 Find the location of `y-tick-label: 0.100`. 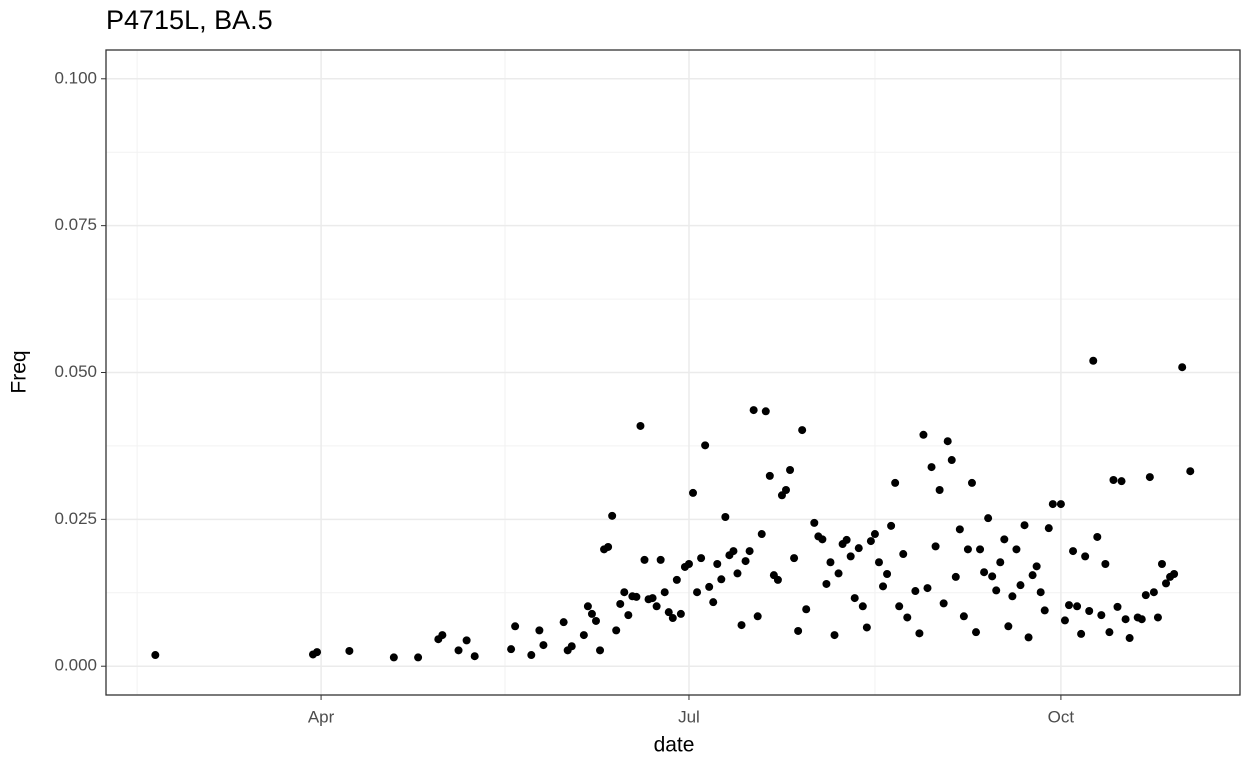

y-tick-label: 0.100 is located at coordinates (75, 77).